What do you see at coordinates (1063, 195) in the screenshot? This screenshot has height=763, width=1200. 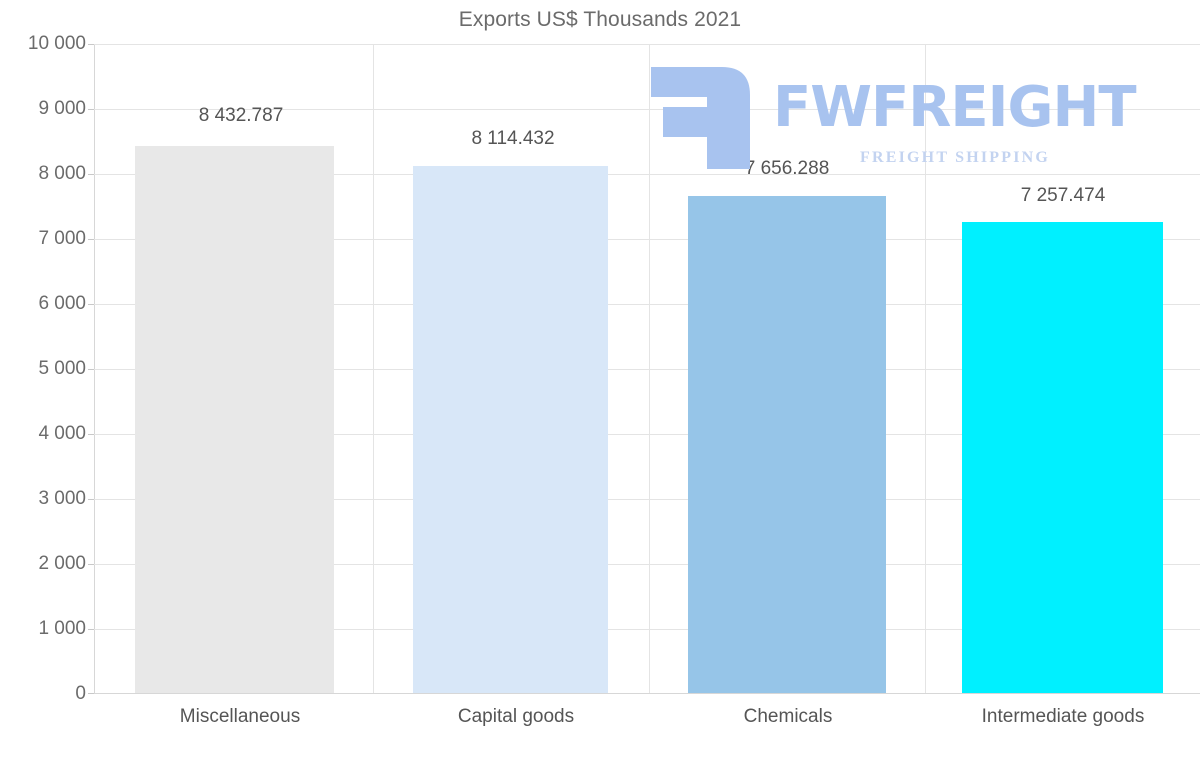 I see `bar-value-label: 7 257.474` at bounding box center [1063, 195].